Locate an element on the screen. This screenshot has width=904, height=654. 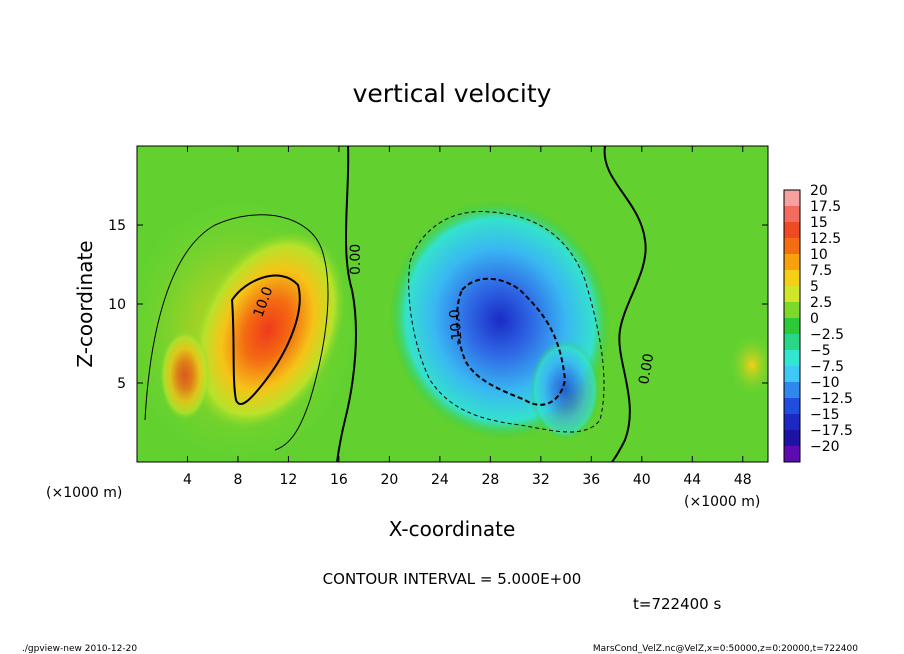
colorbar-label: 17.5 is located at coordinates (825, 207).